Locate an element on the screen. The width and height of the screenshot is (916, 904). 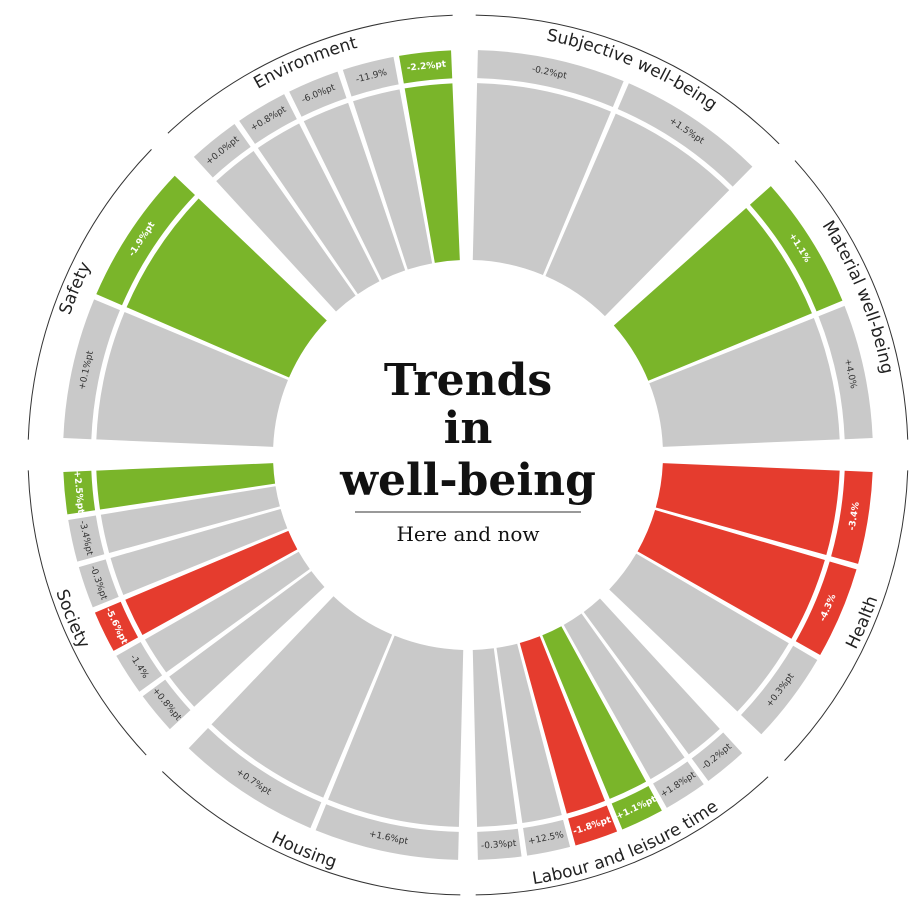
title-line: well-being is located at coordinates (467, 480).